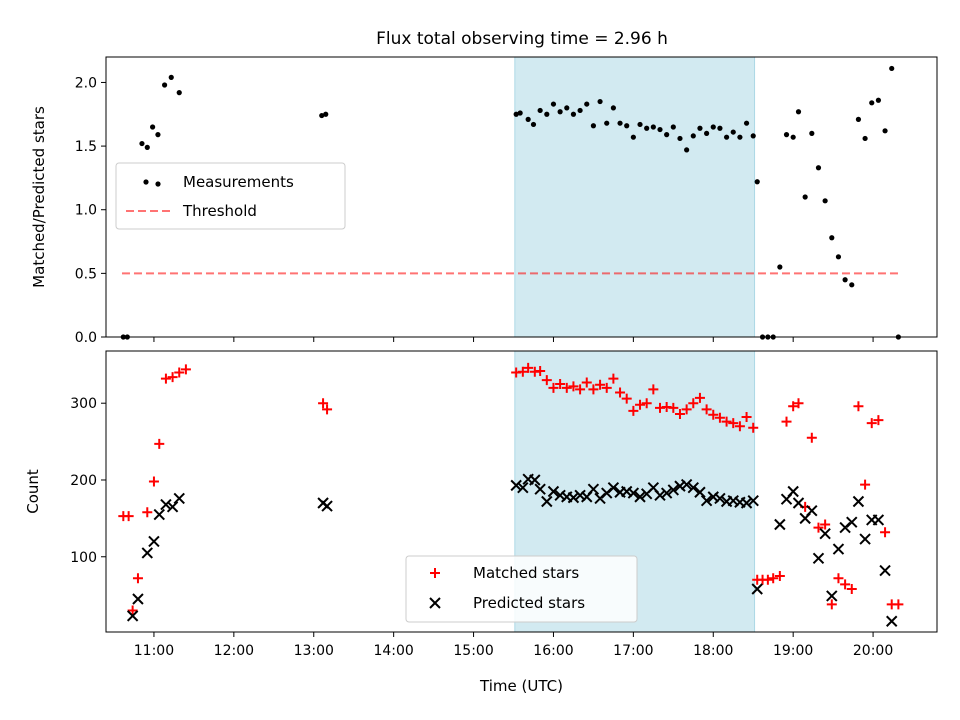 The height and width of the screenshot is (720, 960). Describe the element at coordinates (230, 196) in the screenshot. I see `legend-box` at that location.